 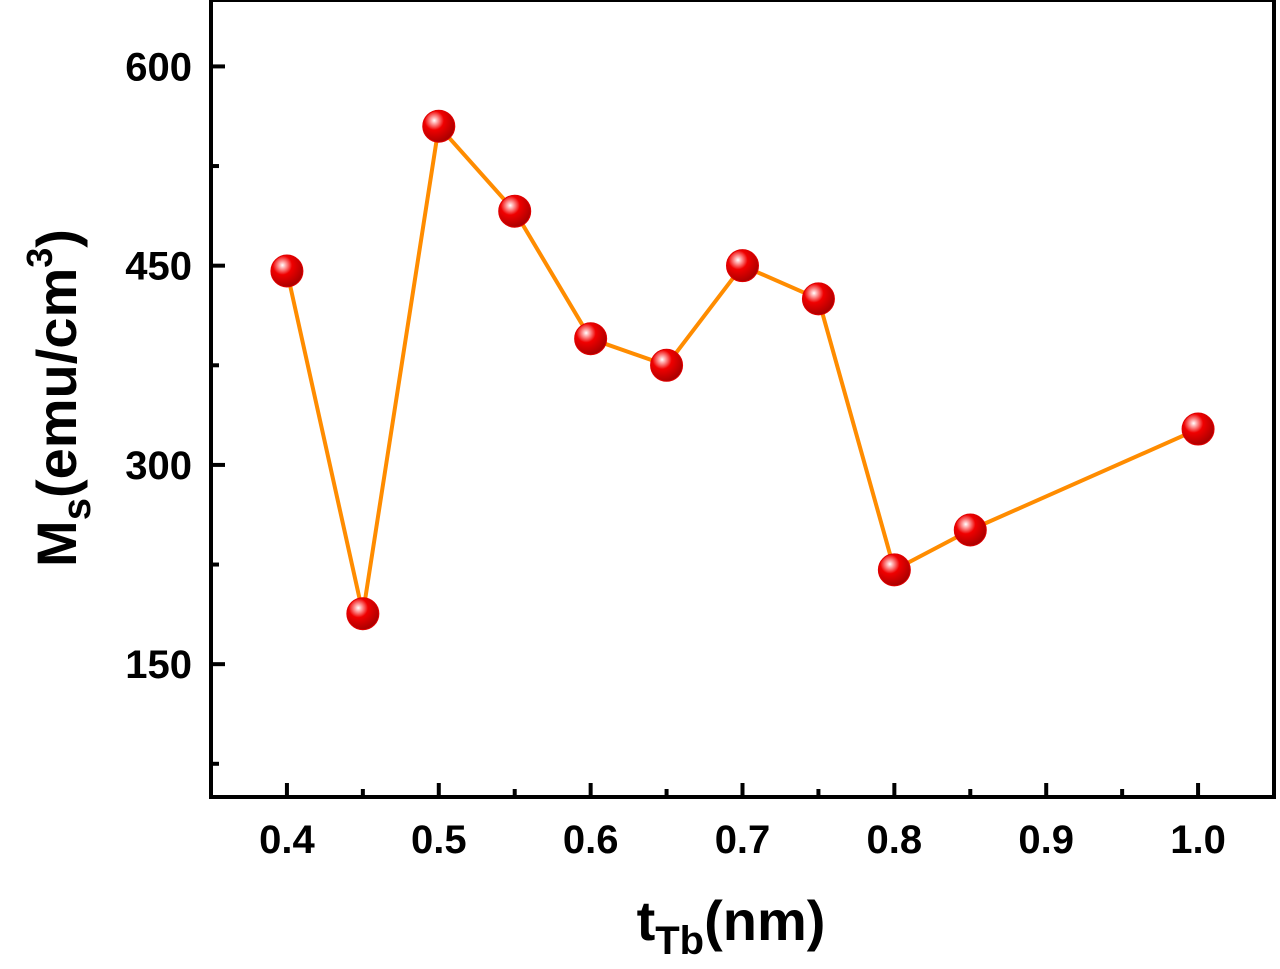 What do you see at coordinates (439, 840) in the screenshot?
I see `x-tick-label: 0.5` at bounding box center [439, 840].